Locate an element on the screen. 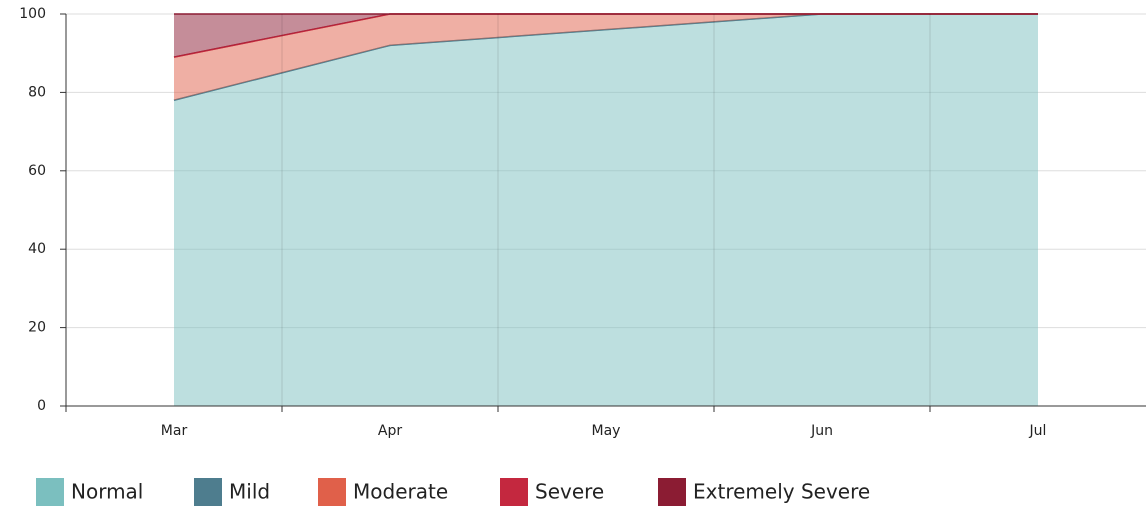  y-tick-label: 40 is located at coordinates (37, 249).